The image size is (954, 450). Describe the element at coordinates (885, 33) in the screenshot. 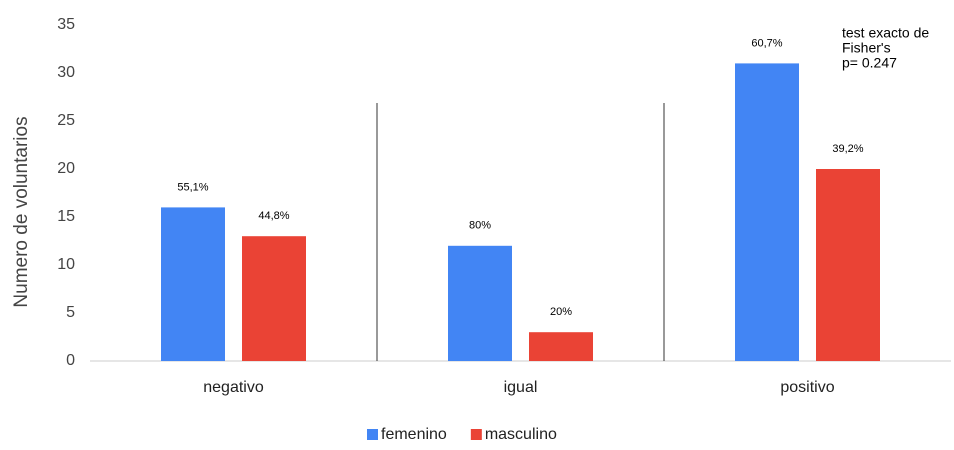

I see `annotation: test exacto de` at that location.